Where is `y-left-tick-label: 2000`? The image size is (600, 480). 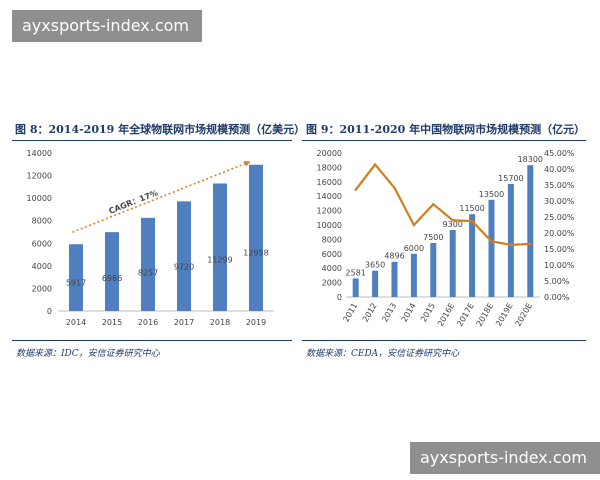
y-left-tick-label: 2000 is located at coordinates (332, 283).